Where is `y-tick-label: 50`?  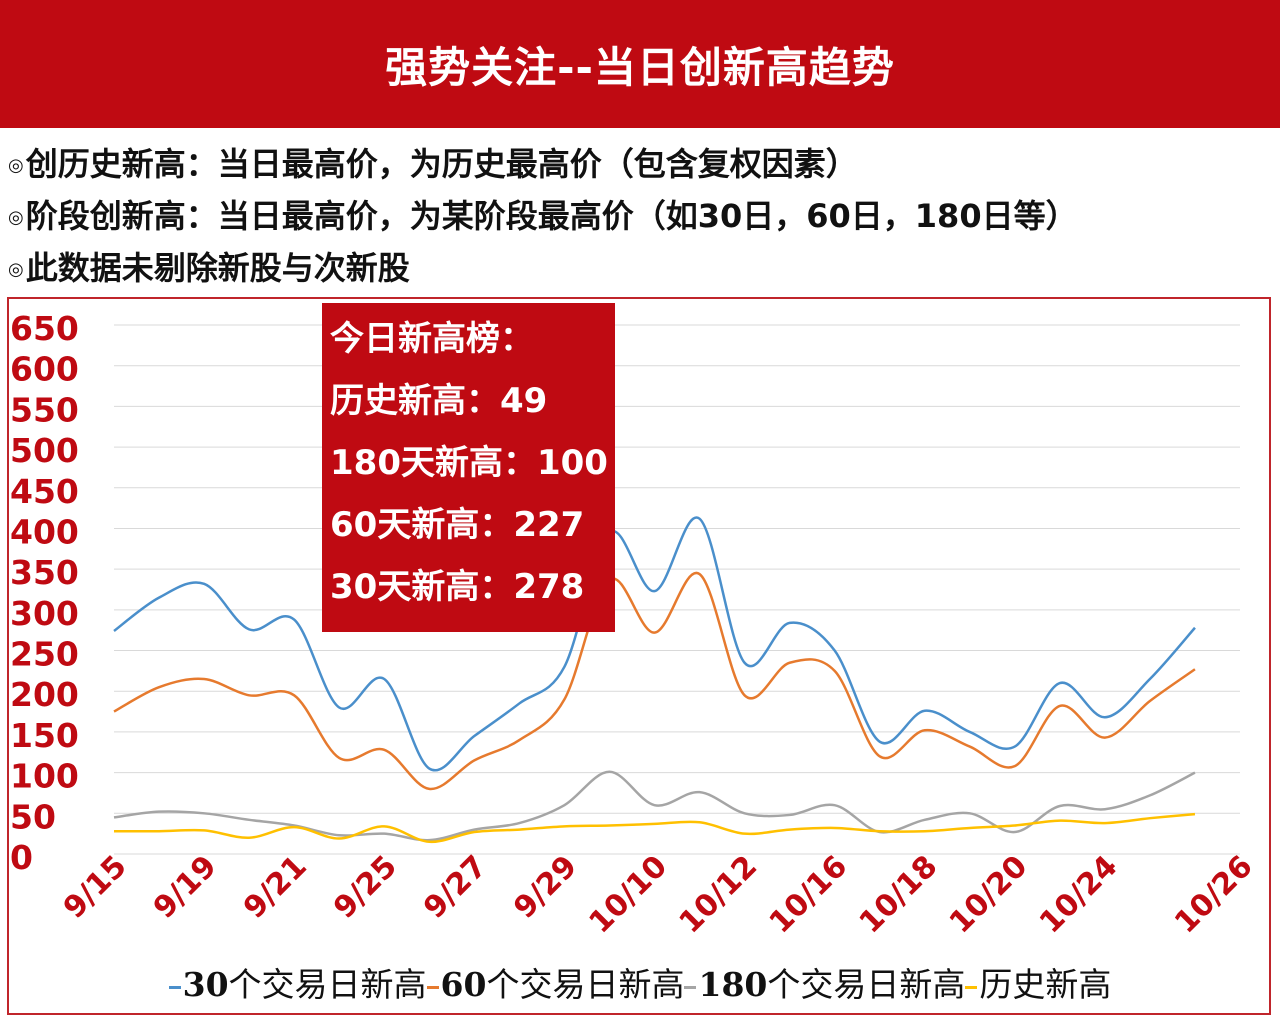
y-tick-label: 50 is located at coordinates (33, 816).